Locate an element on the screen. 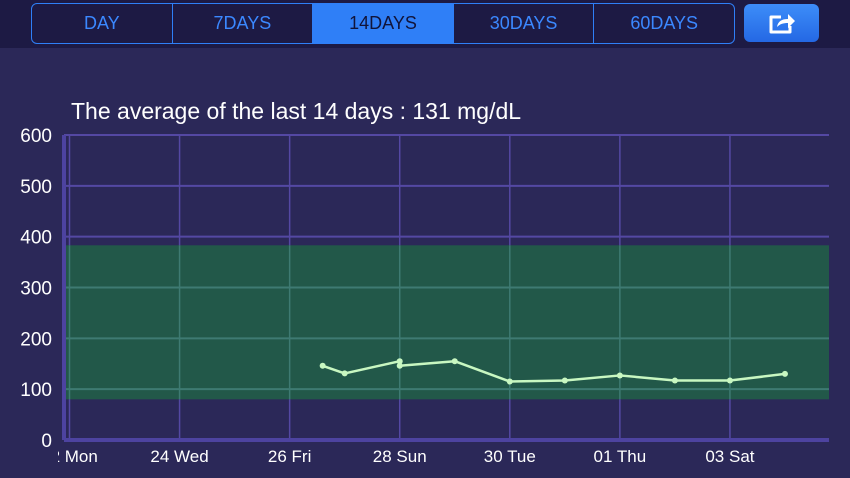 The image size is (850, 478). y-tick-label: 0 is located at coordinates (46, 441).